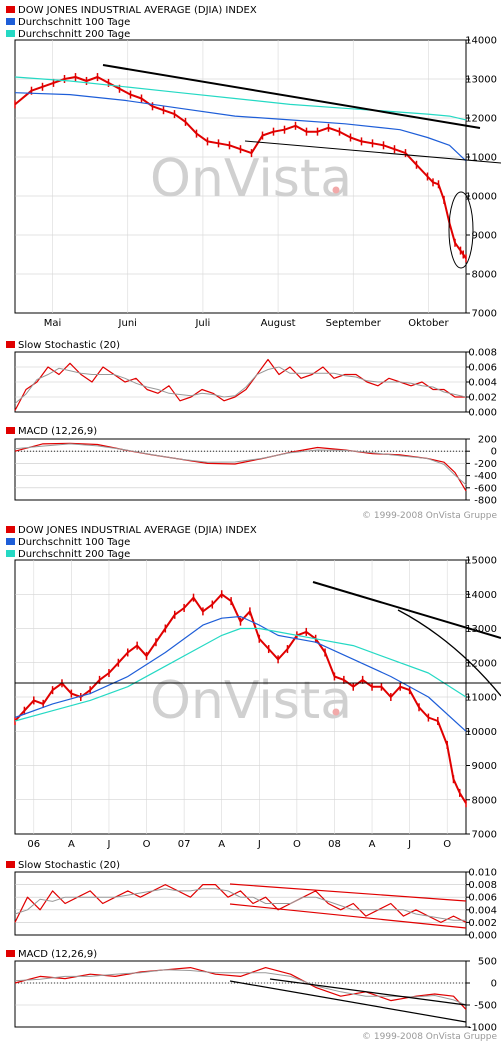 Image resolution: width=501 pixels, height=1046 pixels. I want to click on channel-lower, so click(348, 916).